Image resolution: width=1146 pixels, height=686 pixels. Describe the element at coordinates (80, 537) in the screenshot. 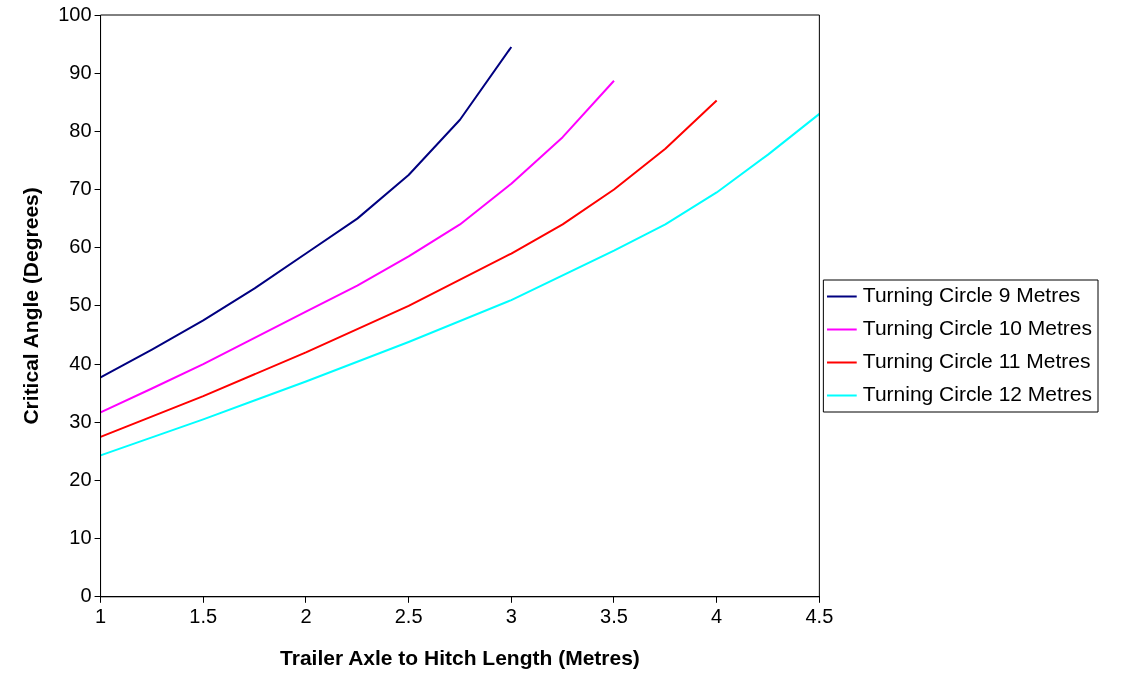

I see `y-tick-label: 10` at that location.